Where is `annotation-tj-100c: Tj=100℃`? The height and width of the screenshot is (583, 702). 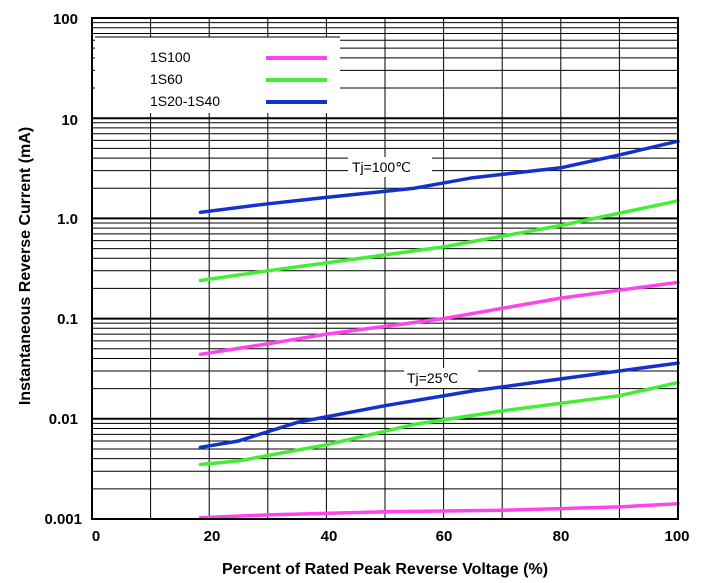
annotation-tj-100c: Tj=100℃ is located at coordinates (381, 167).